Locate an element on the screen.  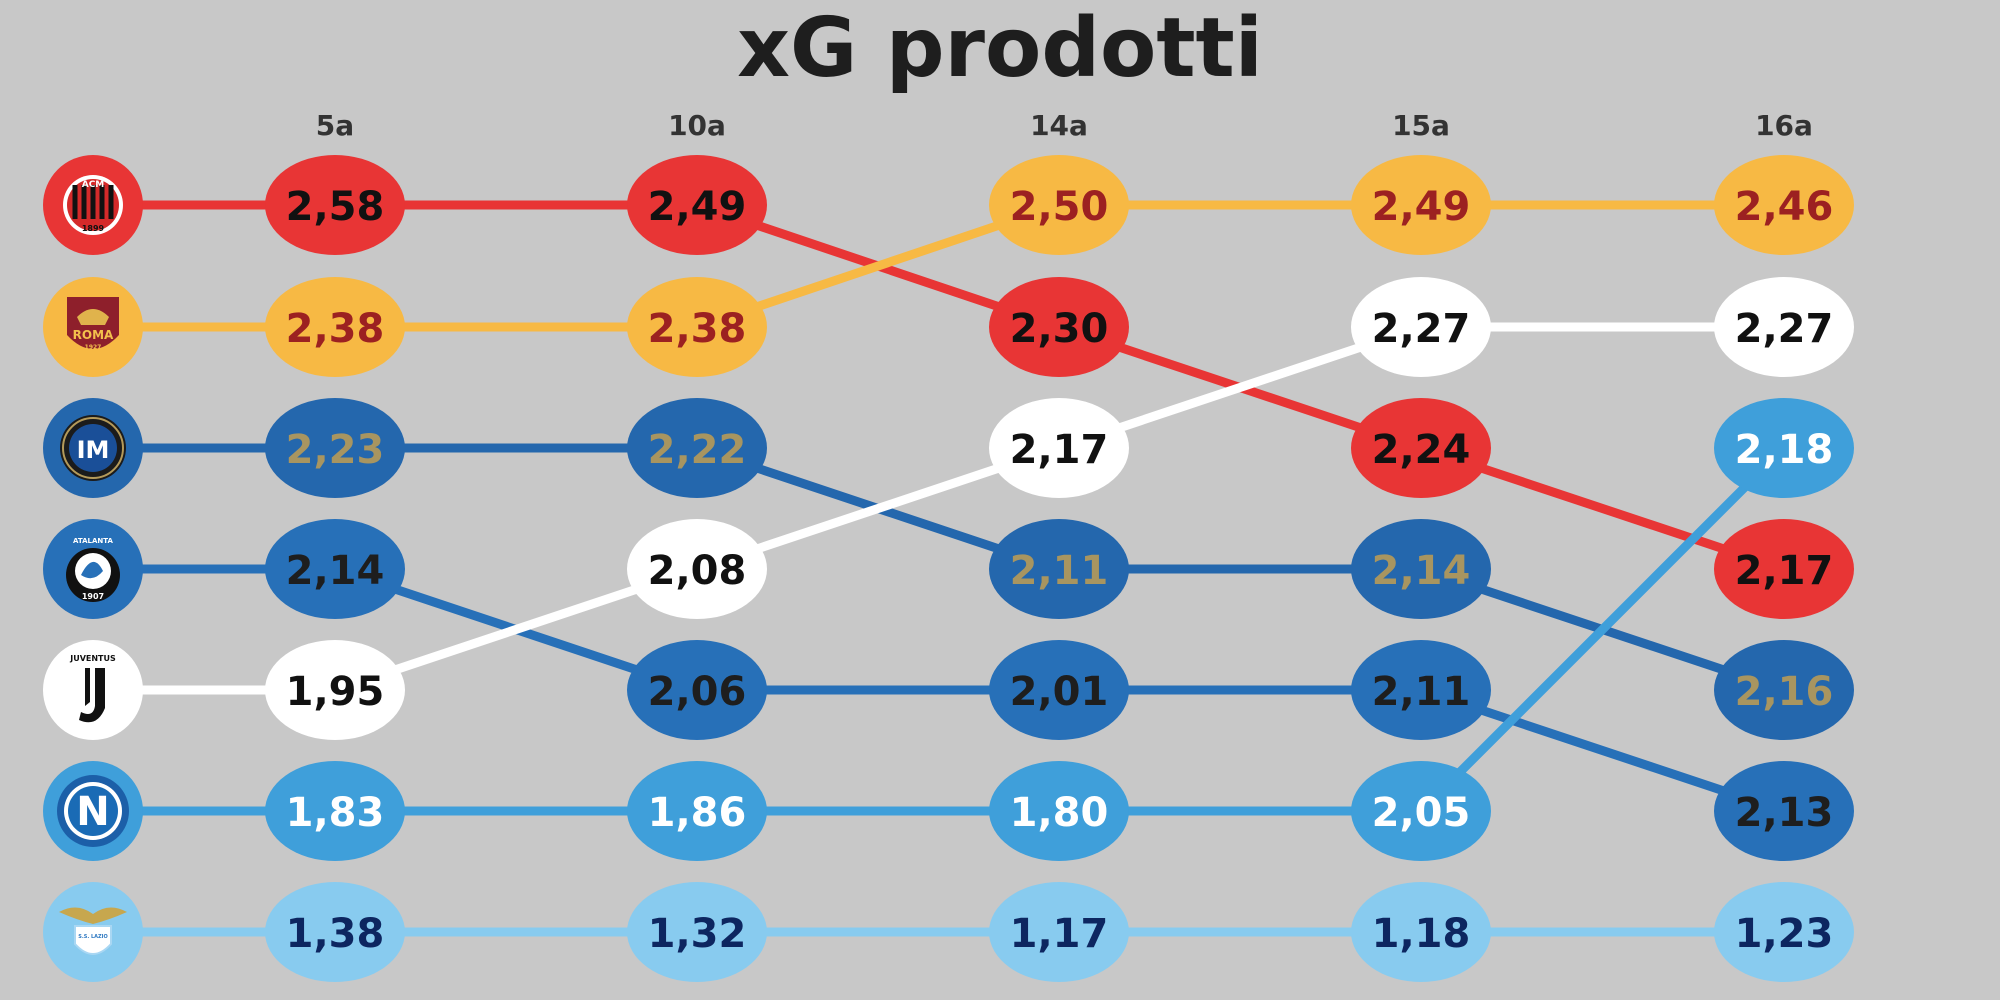
data-label: 2,50 is located at coordinates (1059, 207).